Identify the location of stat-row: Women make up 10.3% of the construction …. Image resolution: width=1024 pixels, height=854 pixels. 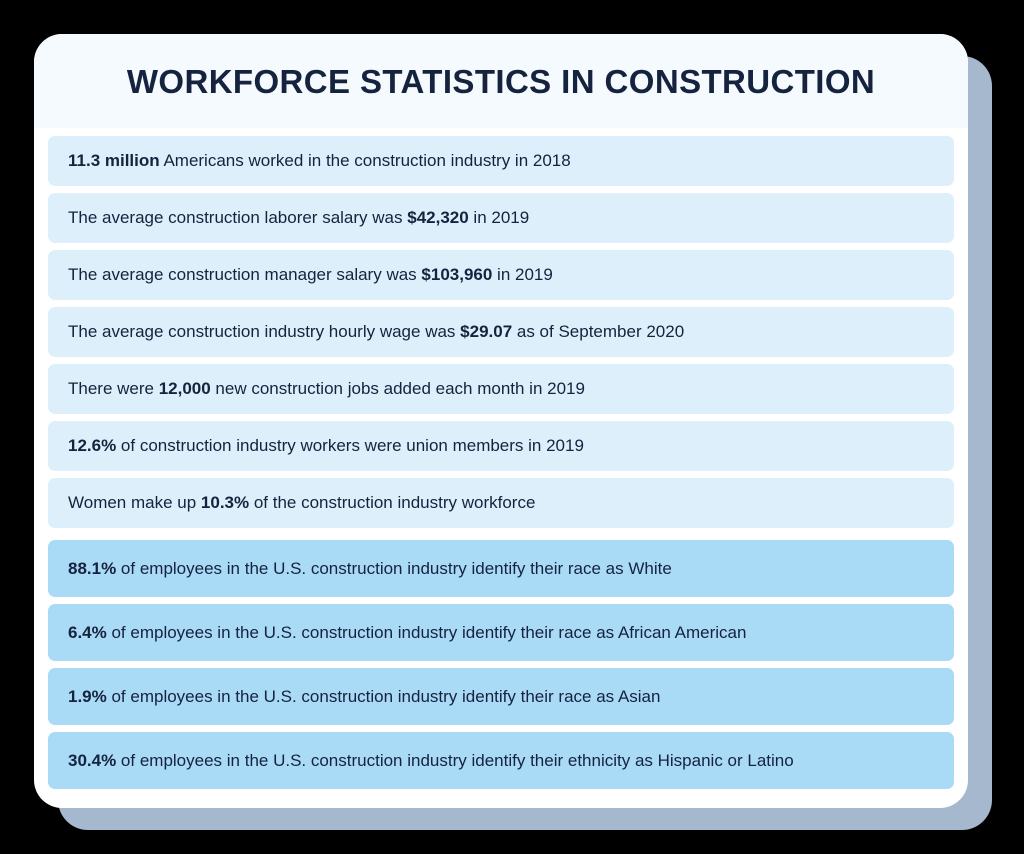
(501, 503).